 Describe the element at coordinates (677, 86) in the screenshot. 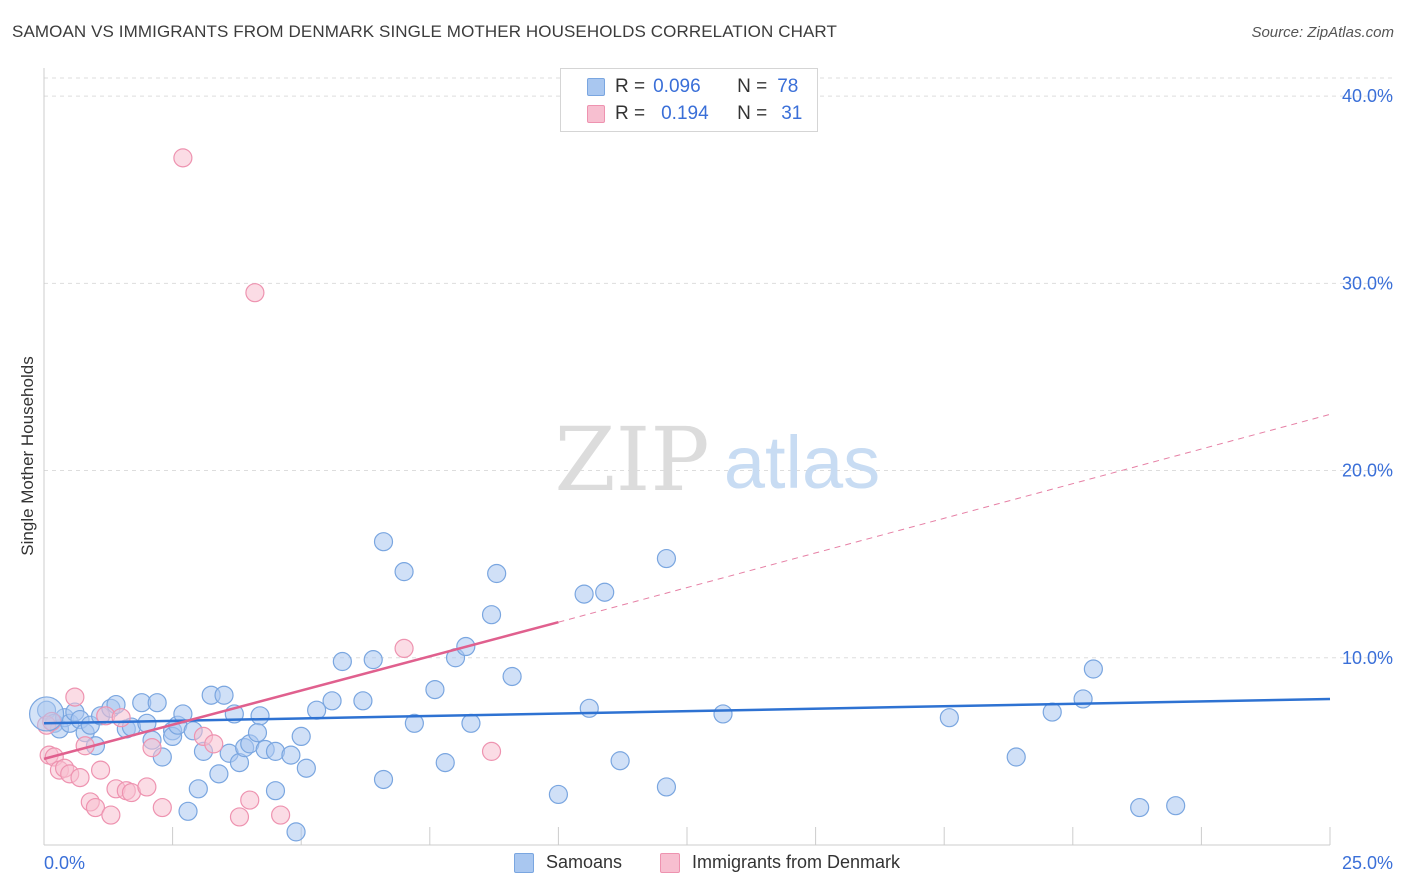

I see `legend-r-value: 0.096` at that location.